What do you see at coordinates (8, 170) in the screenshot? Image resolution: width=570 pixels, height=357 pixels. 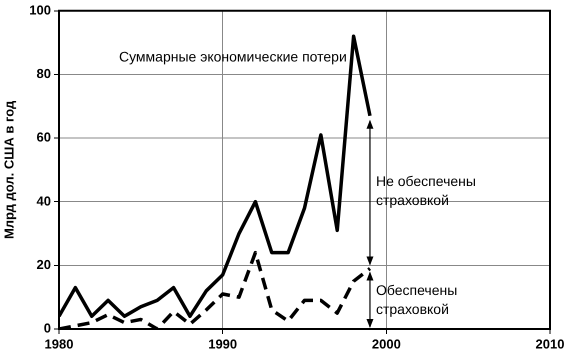 I see `y-axis-title: Млрд дол. США в год` at bounding box center [8, 170].